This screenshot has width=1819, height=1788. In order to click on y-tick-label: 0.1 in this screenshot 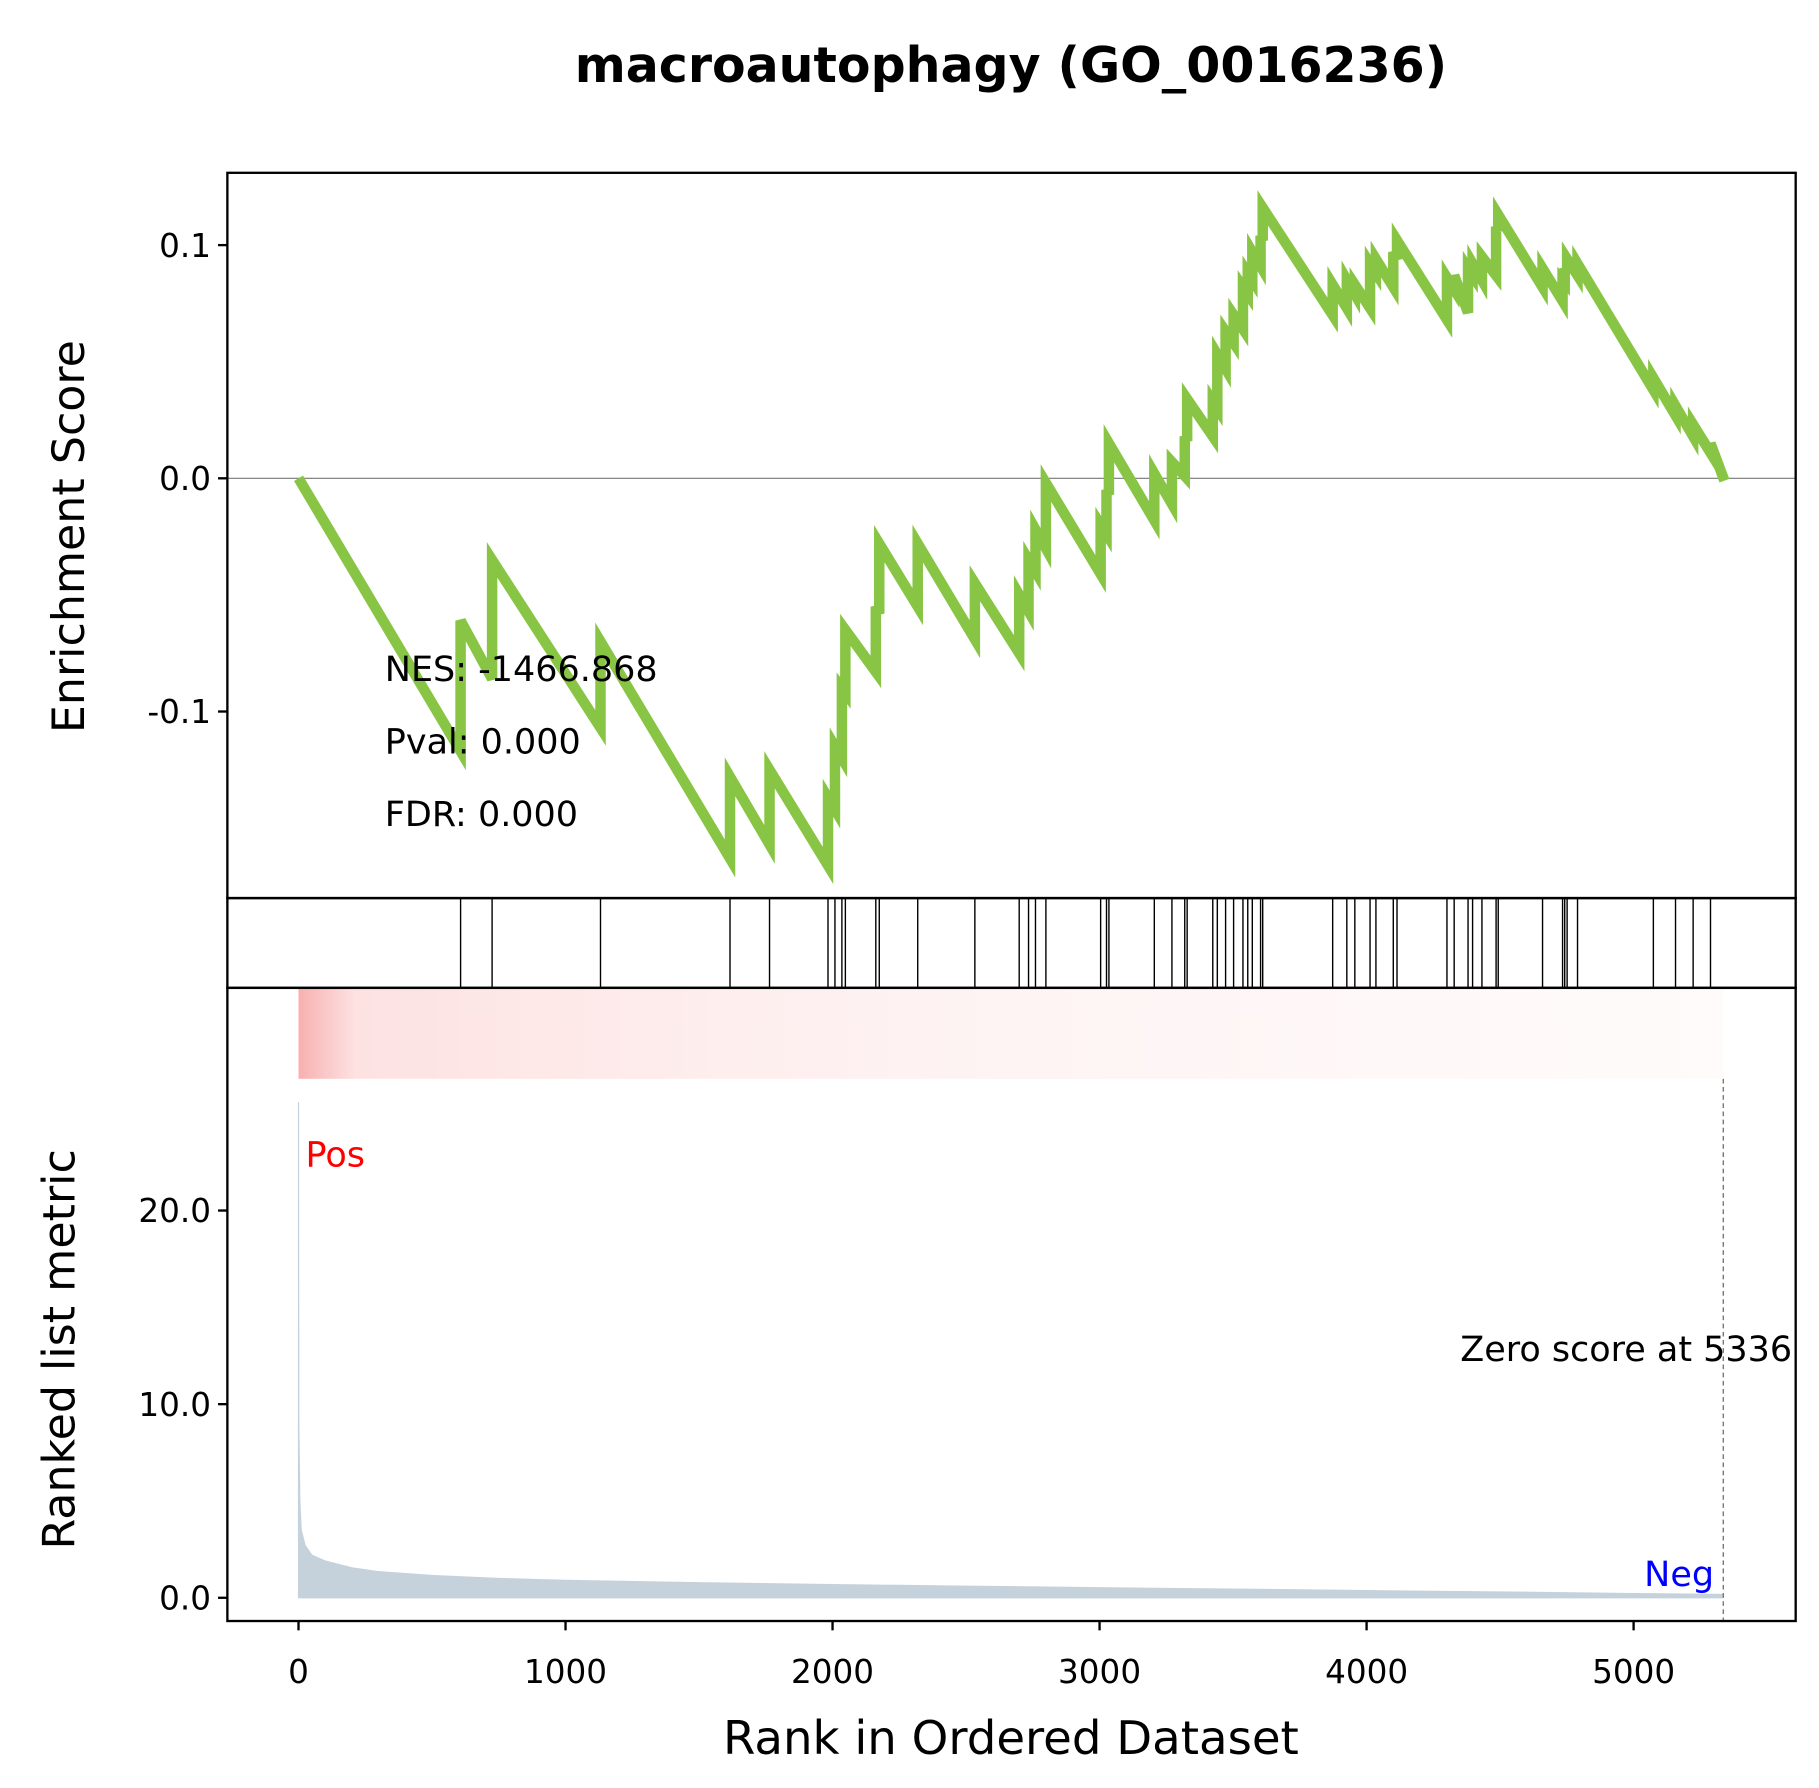, I will do `click(185, 246)`.